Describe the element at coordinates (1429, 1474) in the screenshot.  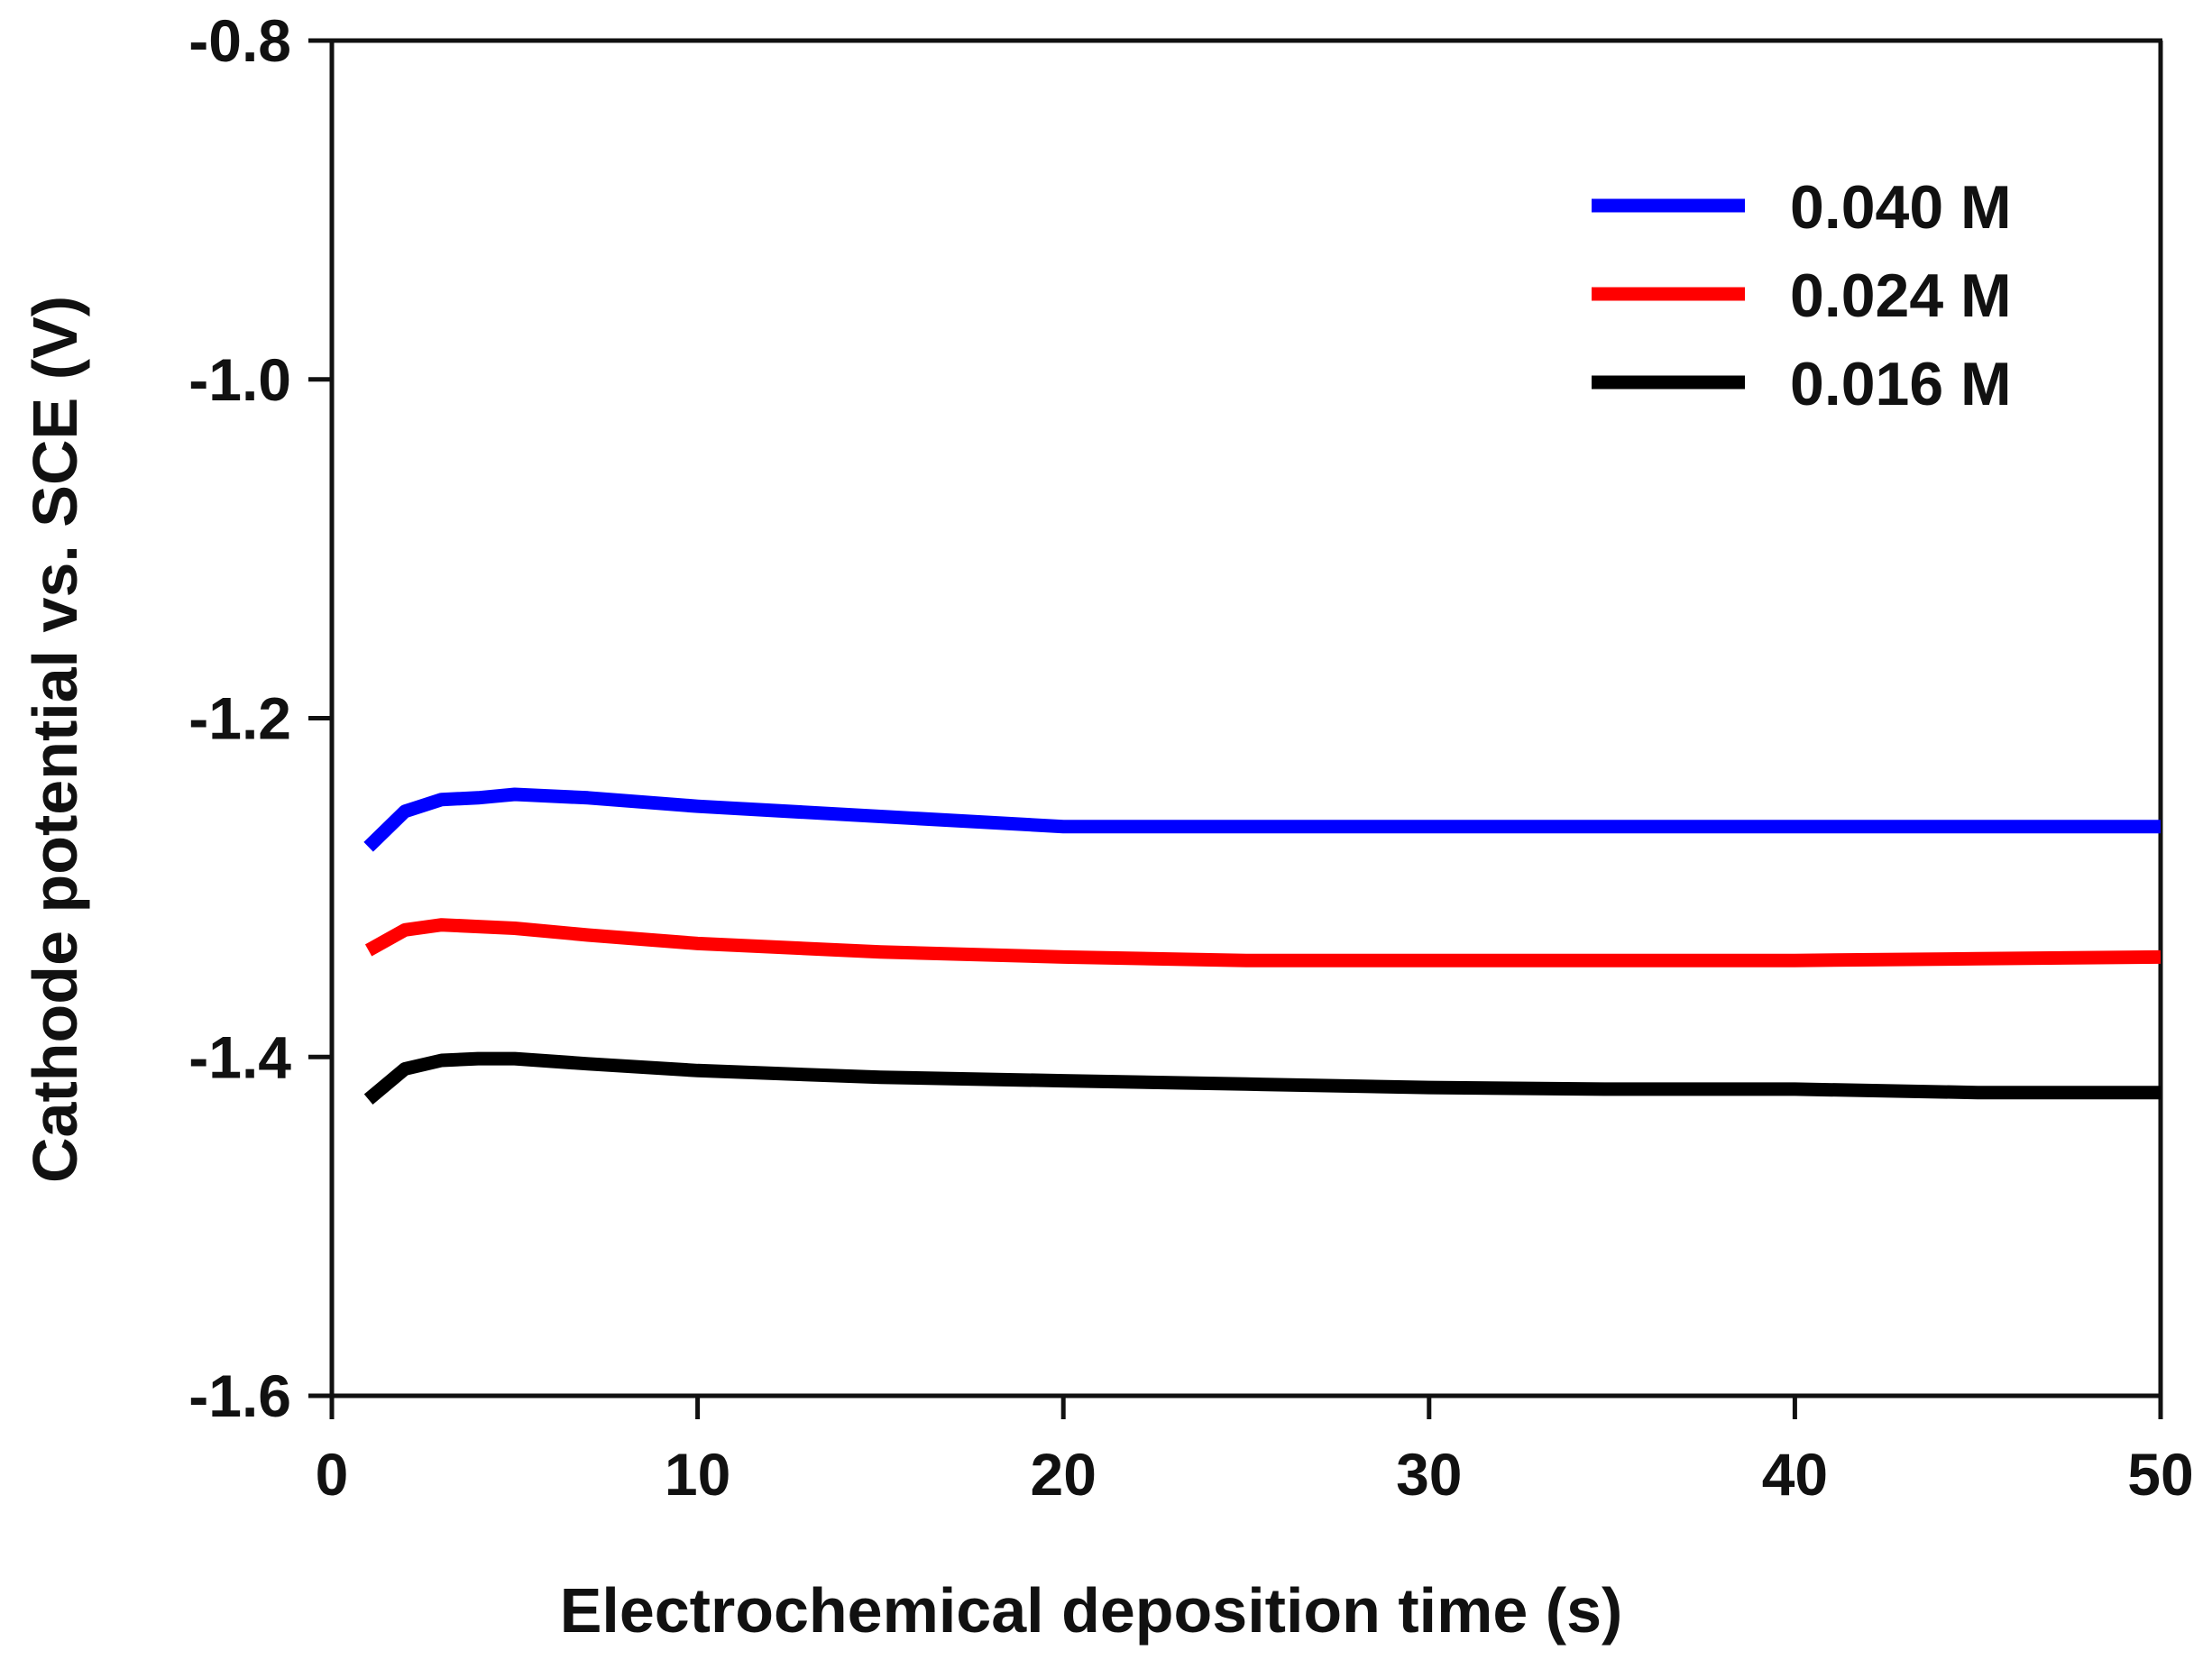
I see `x-tick-label: 30` at that location.